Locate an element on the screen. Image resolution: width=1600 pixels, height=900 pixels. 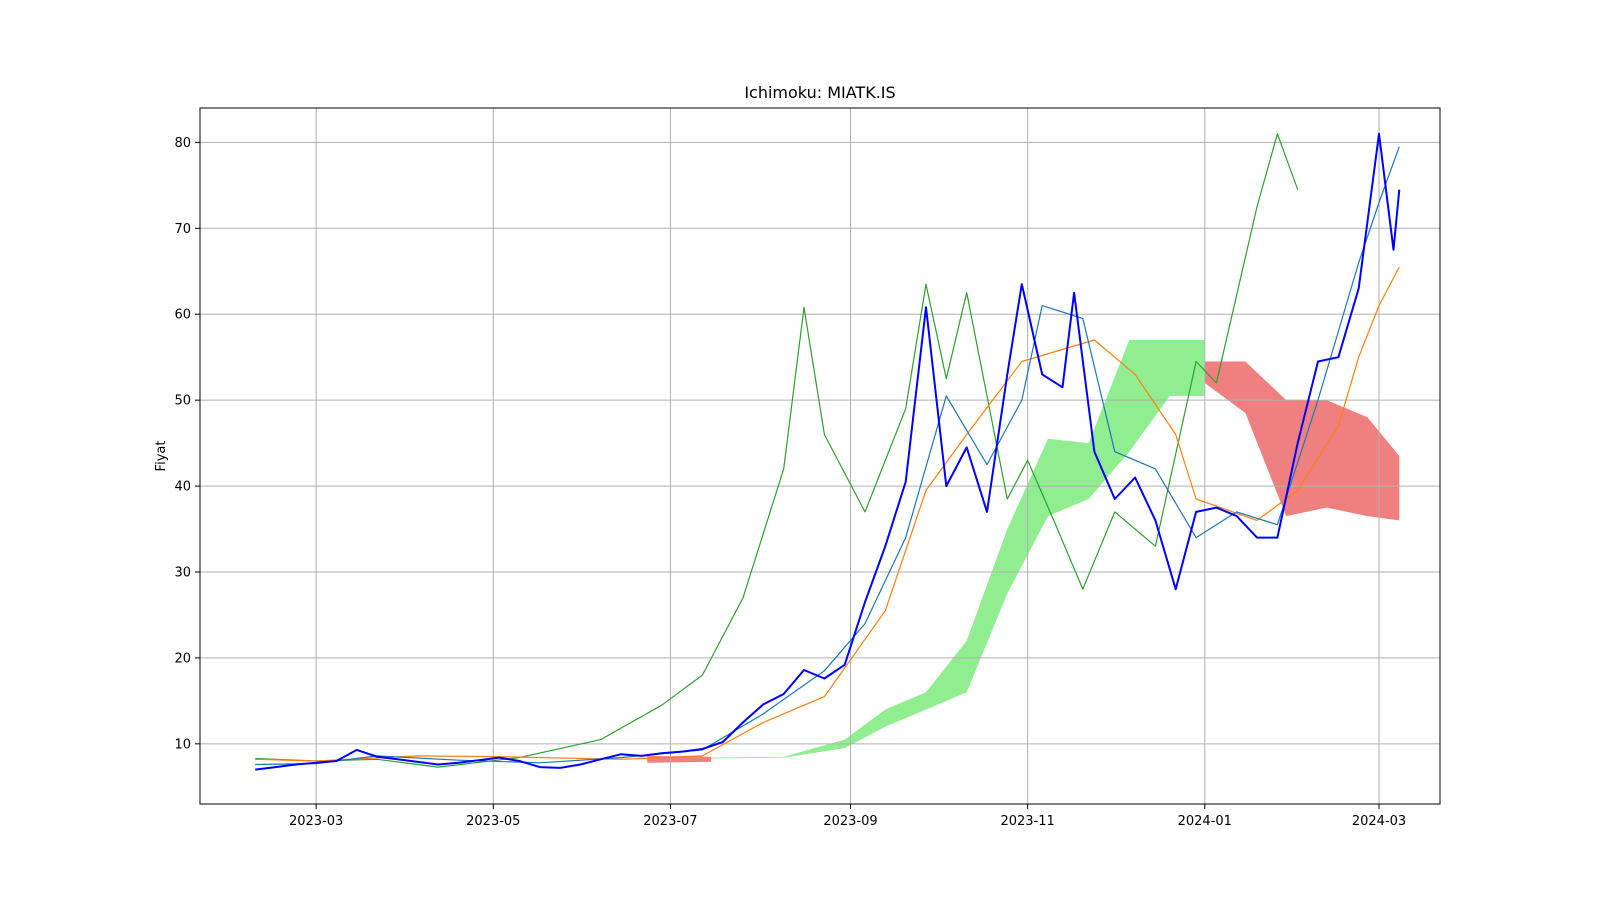
chart-title: Ichimoku: MIATK.IS is located at coordinates (819, 92).